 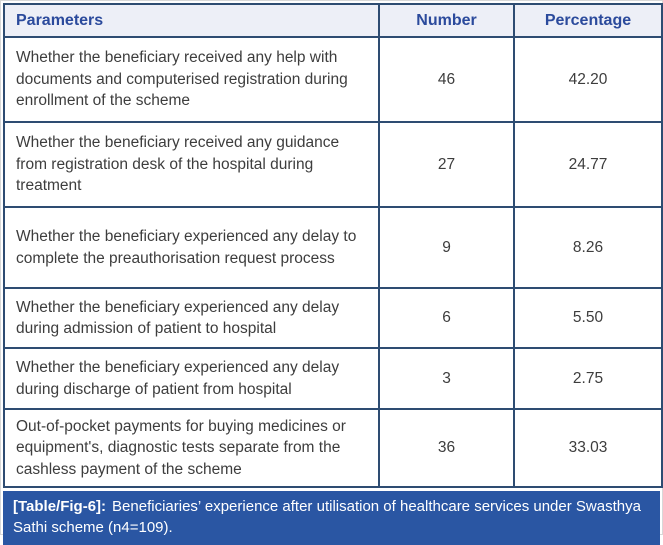 What do you see at coordinates (588, 79) in the screenshot?
I see `percentage-cell: 42.20` at bounding box center [588, 79].